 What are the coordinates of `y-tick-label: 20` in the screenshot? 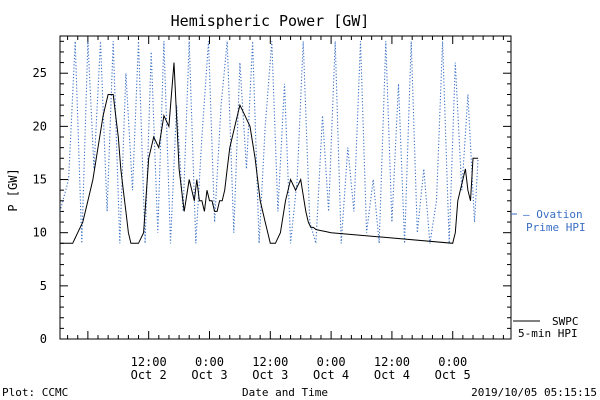 It's located at (40, 126).